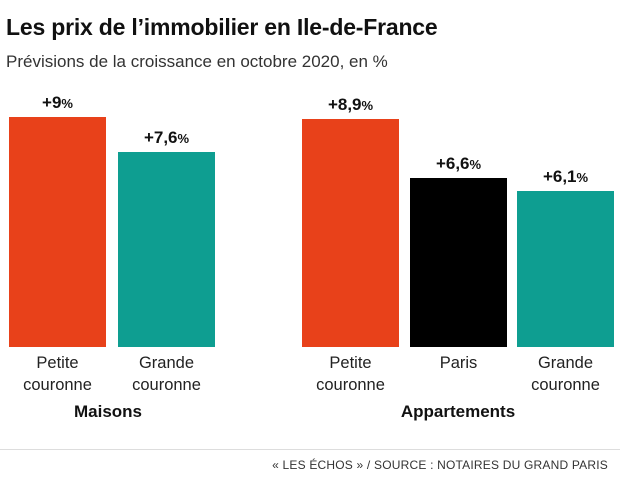  I want to click on data-label: +6,6%, so click(459, 164).